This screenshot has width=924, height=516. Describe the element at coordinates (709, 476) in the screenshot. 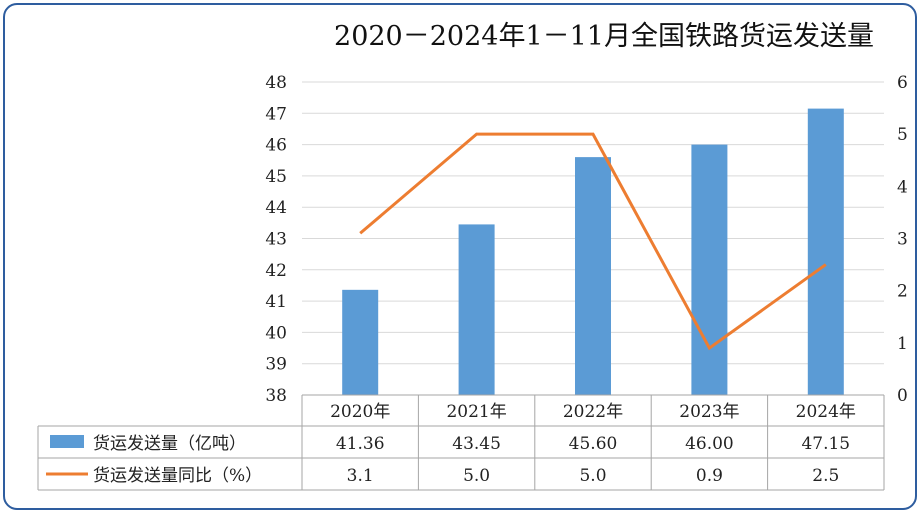

I see `data-label: 0.9` at that location.